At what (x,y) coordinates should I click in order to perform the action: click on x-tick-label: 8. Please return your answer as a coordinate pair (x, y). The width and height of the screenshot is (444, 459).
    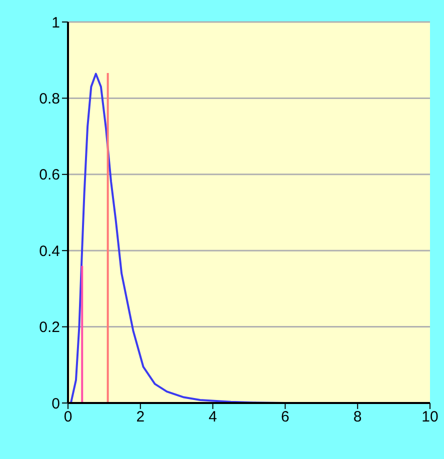
    Looking at the image, I should click on (357, 417).